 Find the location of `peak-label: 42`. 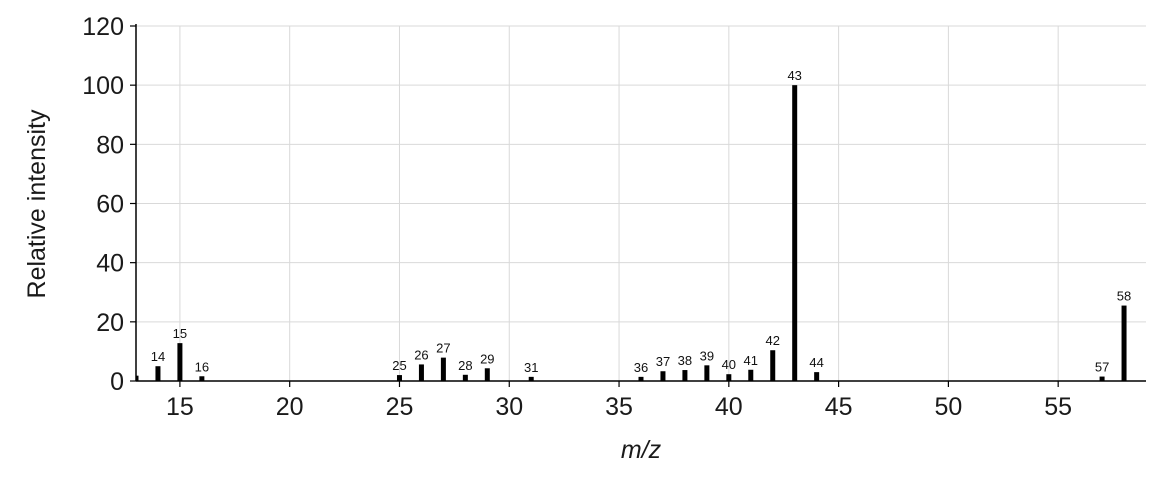

peak-label: 42 is located at coordinates (773, 340).